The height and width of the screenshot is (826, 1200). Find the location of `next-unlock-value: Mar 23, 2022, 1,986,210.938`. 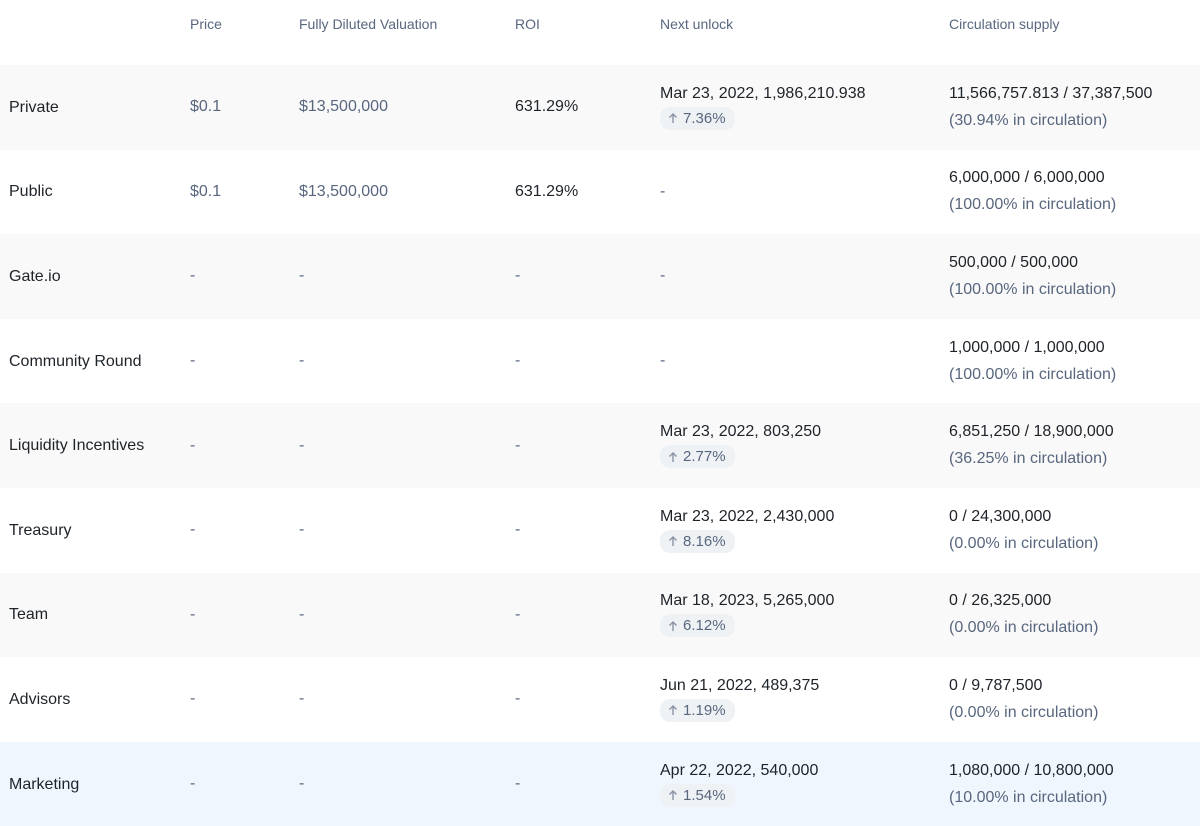

next-unlock-value: Mar 23, 2022, 1,986,210.938 is located at coordinates (763, 93).